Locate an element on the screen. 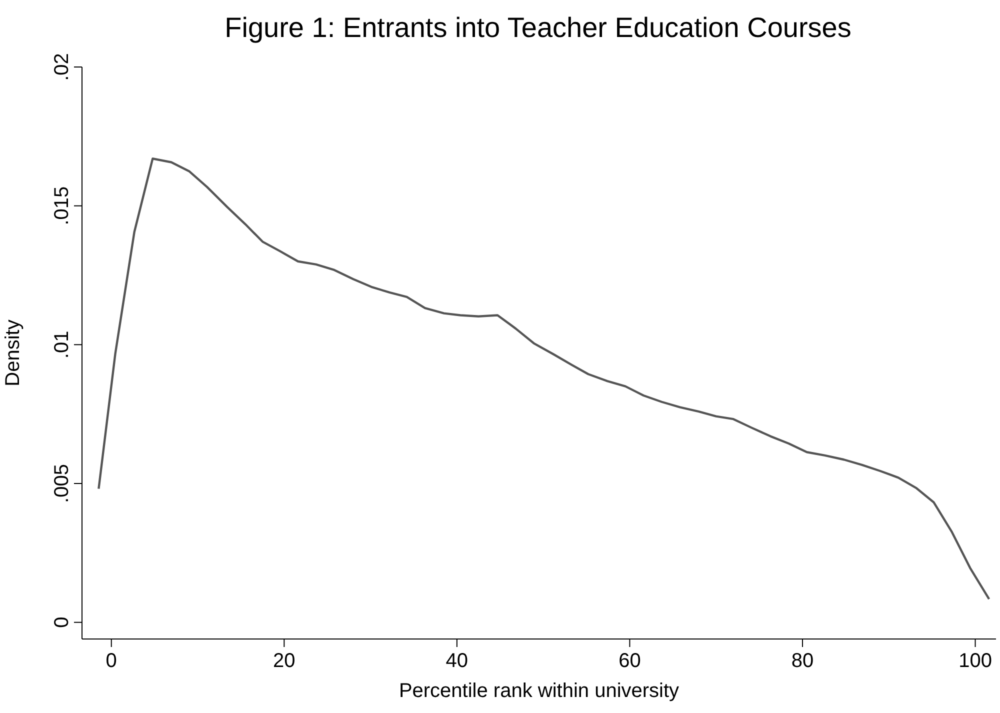 Image resolution: width=1000 pixels, height=713 pixels. chart-title: Figure 1: Entrants into Teacher Education Courses is located at coordinates (538, 28).